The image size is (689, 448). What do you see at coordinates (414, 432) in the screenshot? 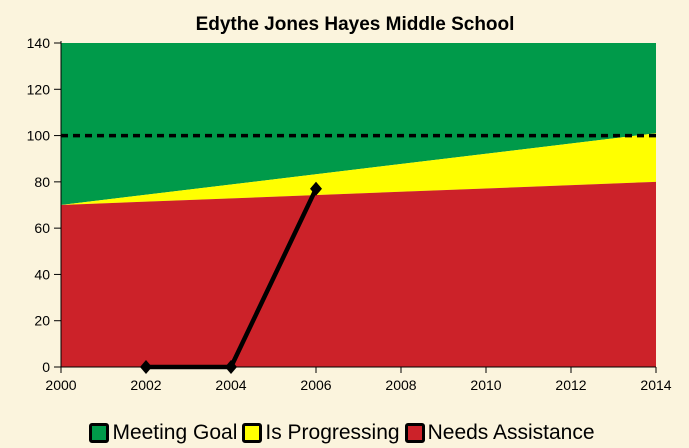
I see `legend-swatch-needs-assistance` at bounding box center [414, 432].